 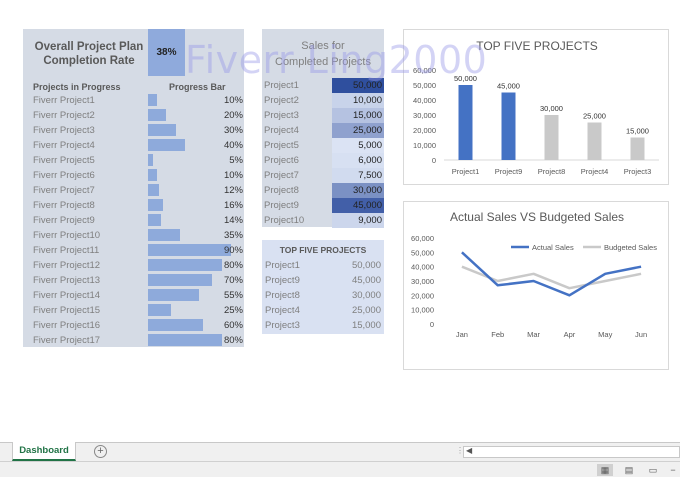 What do you see at coordinates (422, 238) in the screenshot?
I see `y-tick-label: 60,000` at bounding box center [422, 238].